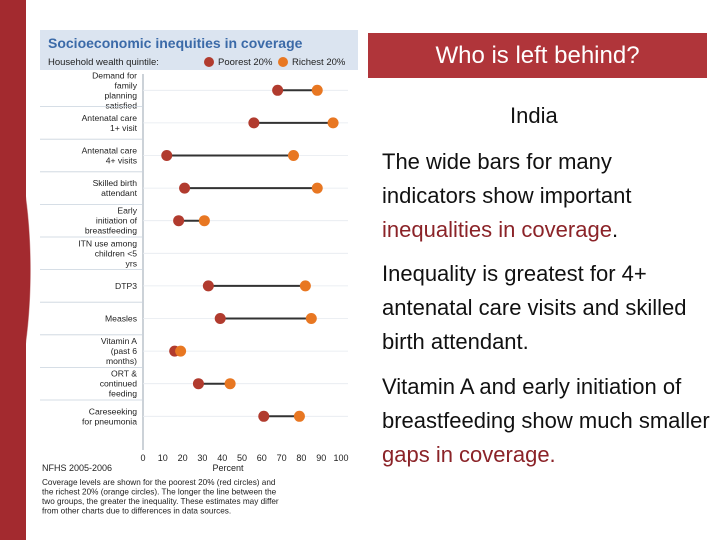 The image size is (720, 540). What do you see at coordinates (109, 416) in the screenshot?
I see `category-label: Careseeking for pneumonia` at bounding box center [109, 416].